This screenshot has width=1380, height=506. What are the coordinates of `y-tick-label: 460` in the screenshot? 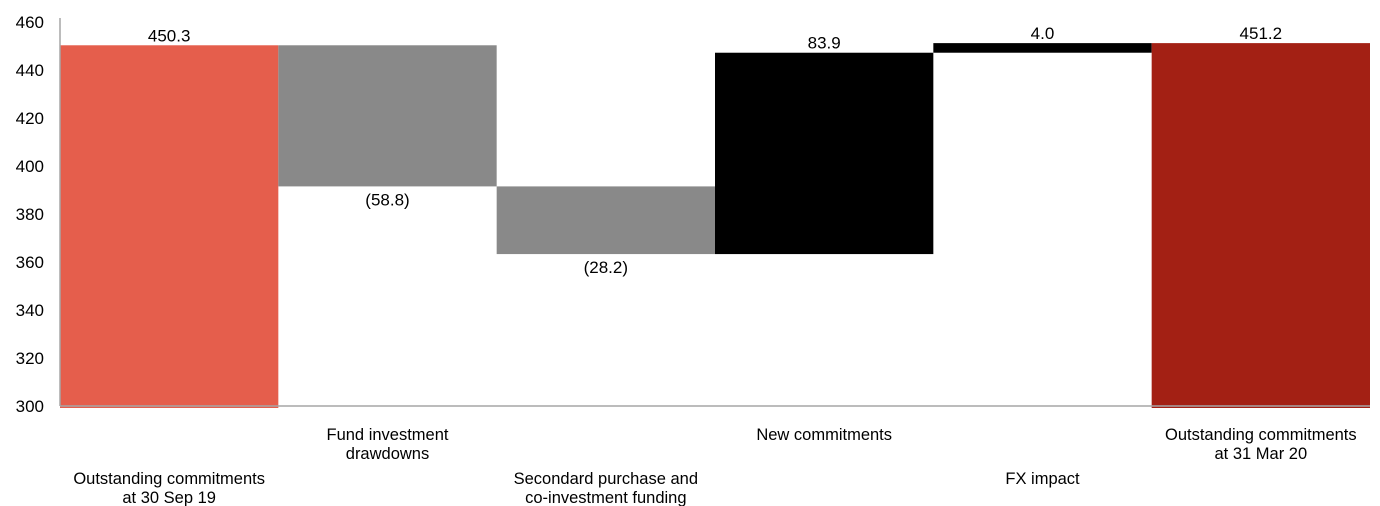 It's located at (30, 22).